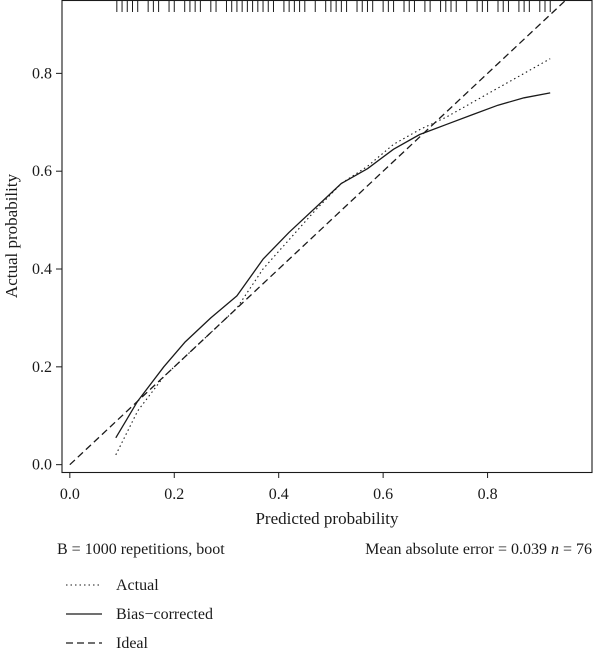 Image resolution: width=600 pixels, height=660 pixels. I want to click on legend-label-ideal: Ideal, so click(132, 643).